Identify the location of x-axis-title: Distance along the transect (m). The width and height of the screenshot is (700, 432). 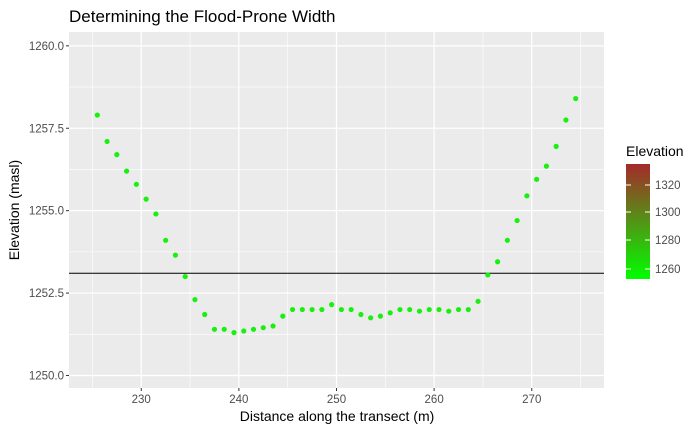
(337, 416).